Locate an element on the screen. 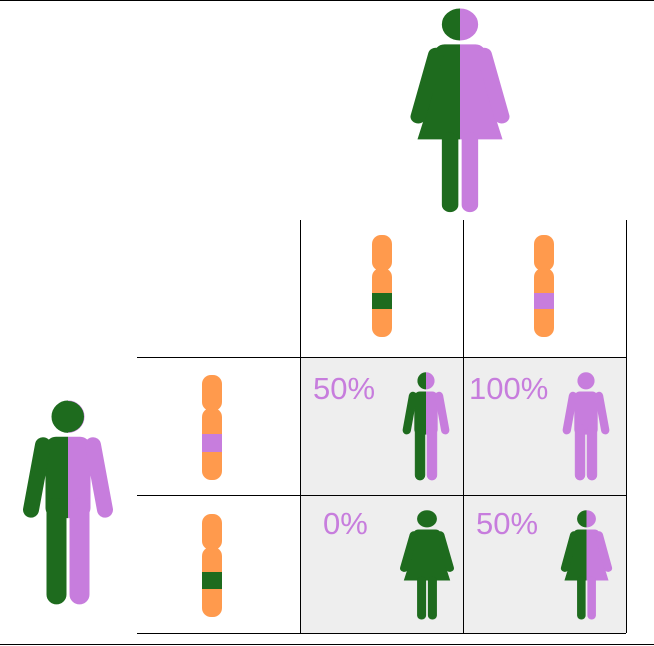  father-figure is located at coordinates (68, 502).